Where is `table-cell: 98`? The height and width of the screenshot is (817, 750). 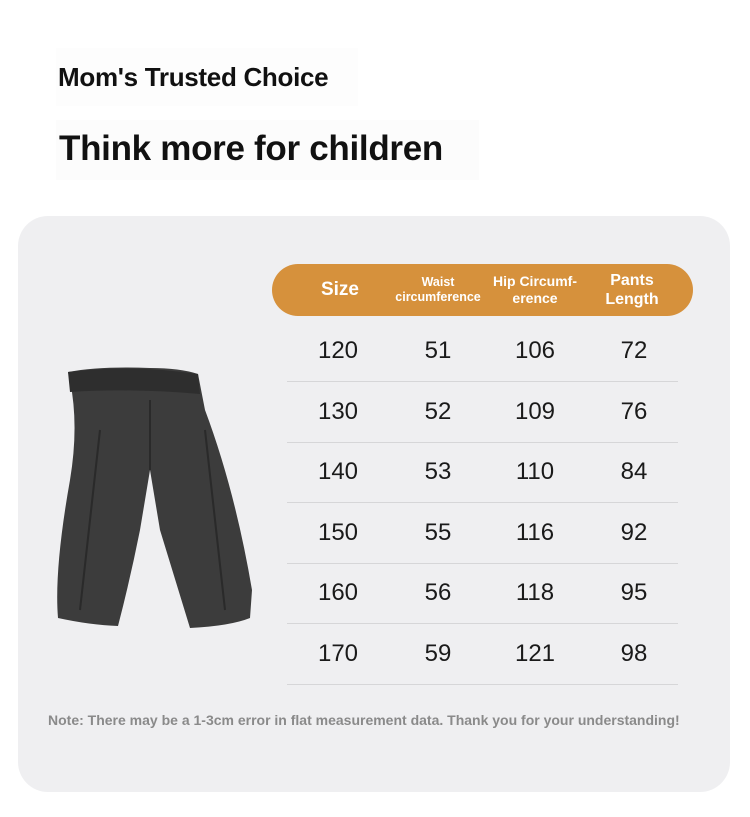 table-cell: 98 is located at coordinates (634, 653).